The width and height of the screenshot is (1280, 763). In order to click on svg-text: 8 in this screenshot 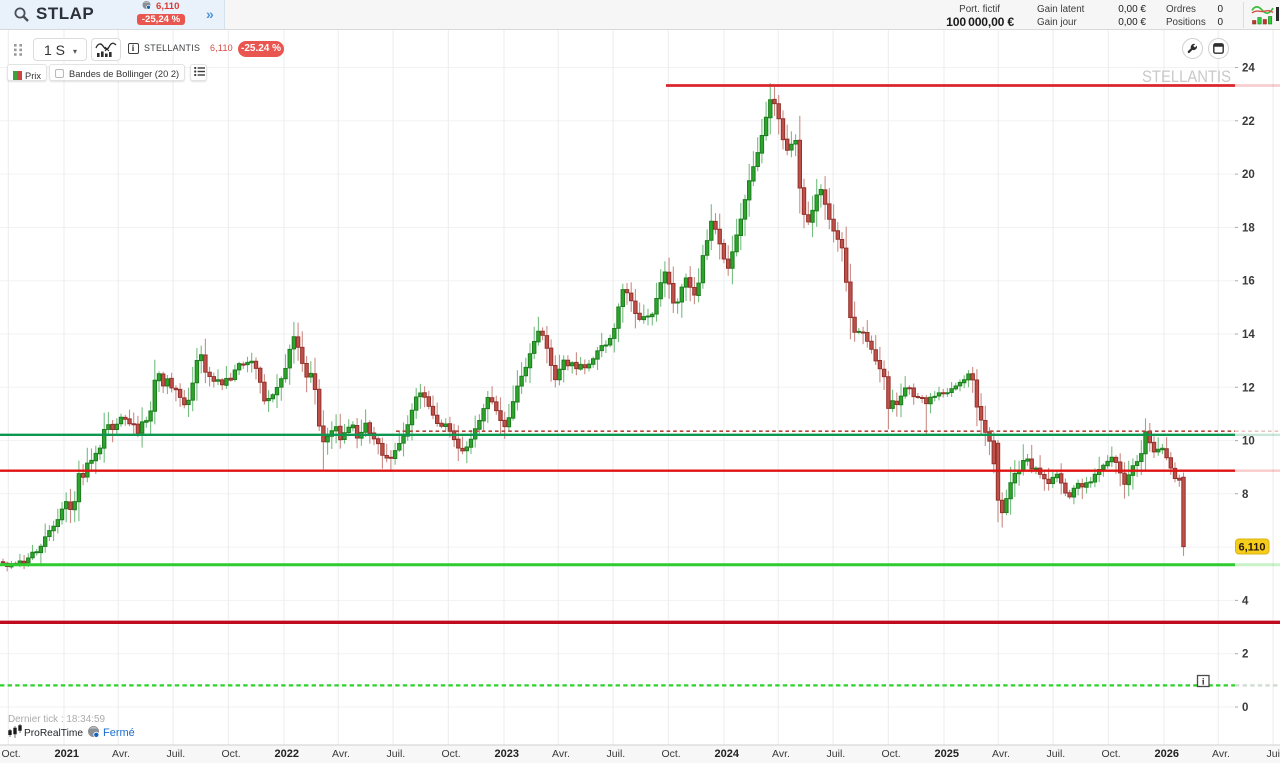, I will do `click(1245, 495)`.